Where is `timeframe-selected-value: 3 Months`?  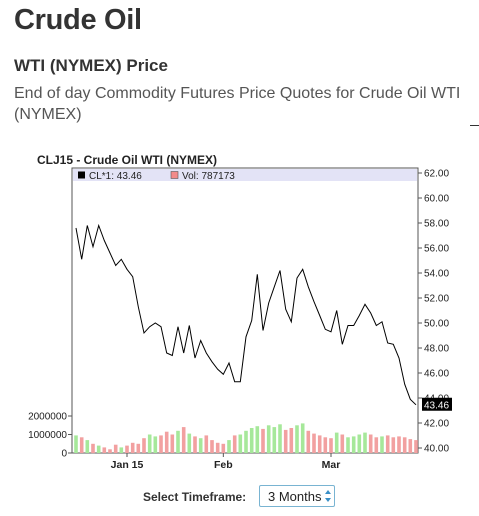
timeframe-selected-value: 3 Months is located at coordinates (295, 496).